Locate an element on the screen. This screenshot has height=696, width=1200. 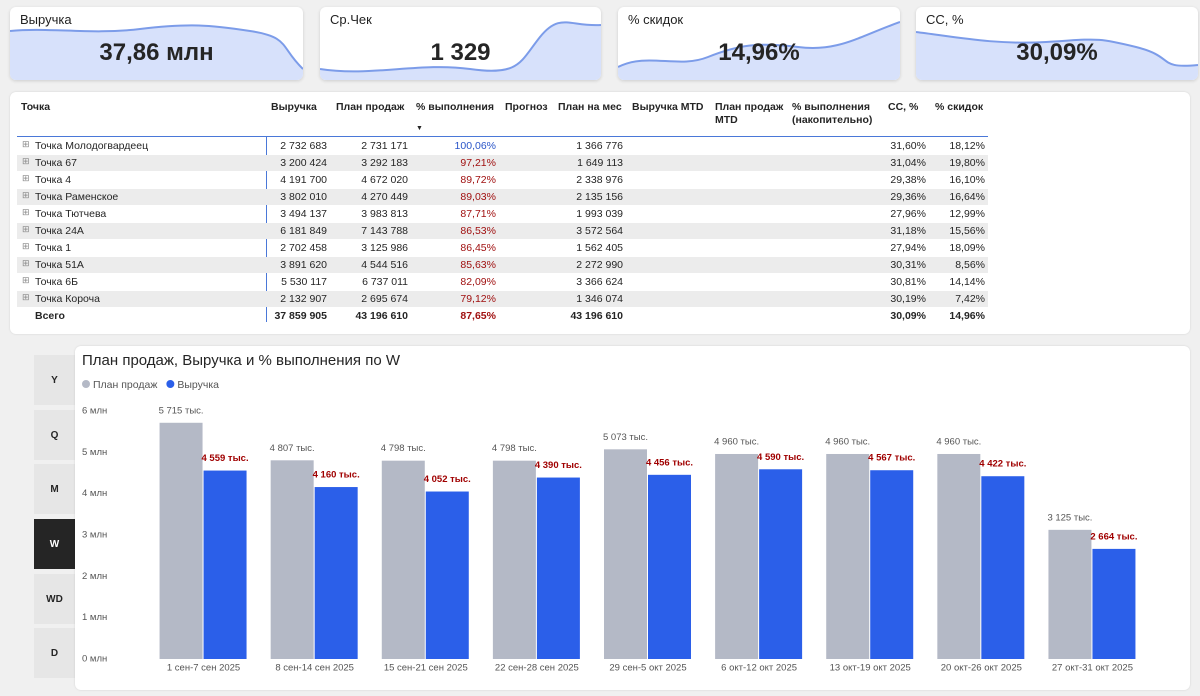
table-cell: Всего is located at coordinates (50, 316).